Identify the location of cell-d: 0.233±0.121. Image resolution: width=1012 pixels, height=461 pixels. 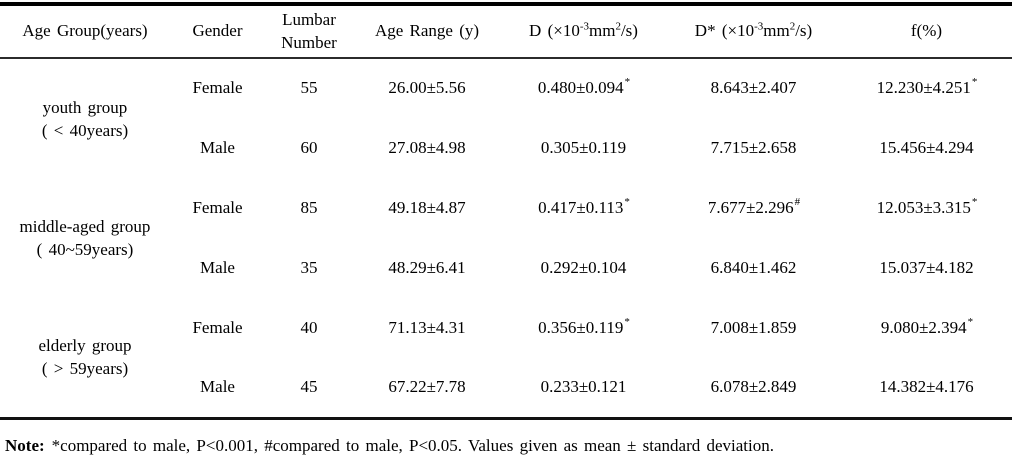
(583, 386).